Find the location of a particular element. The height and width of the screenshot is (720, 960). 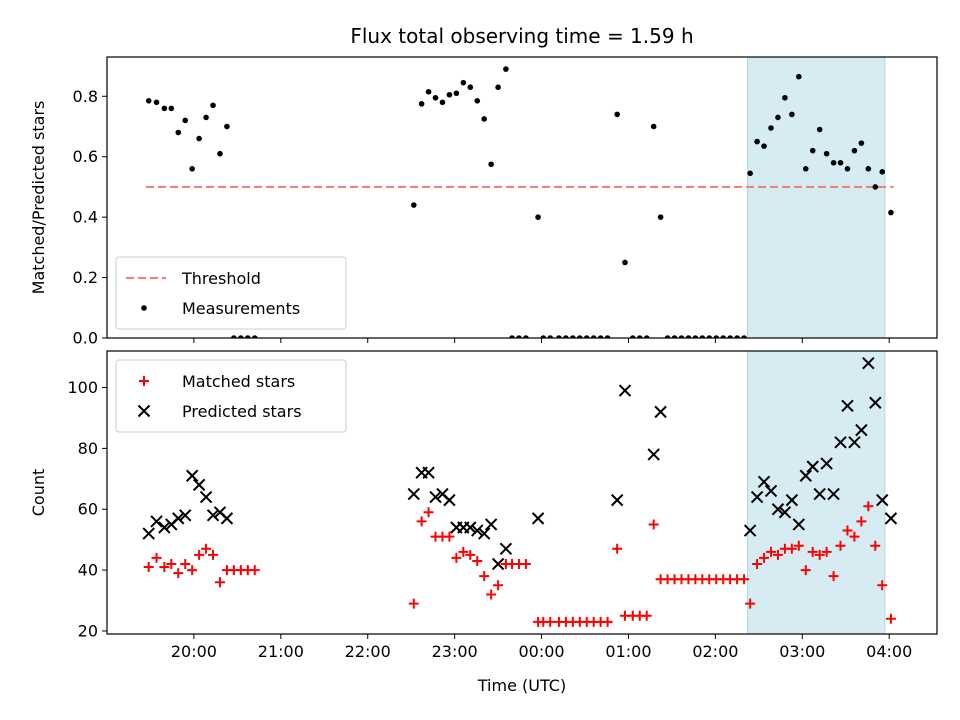

top-legend: Threshold Measurements is located at coordinates (231, 293).